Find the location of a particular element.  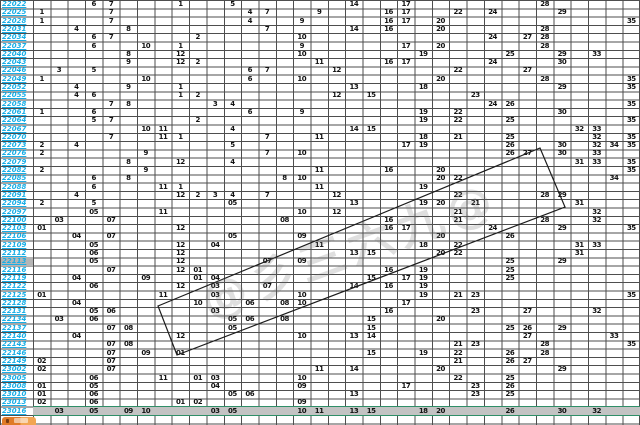

period-label: 22140 is located at coordinates (14, 336).